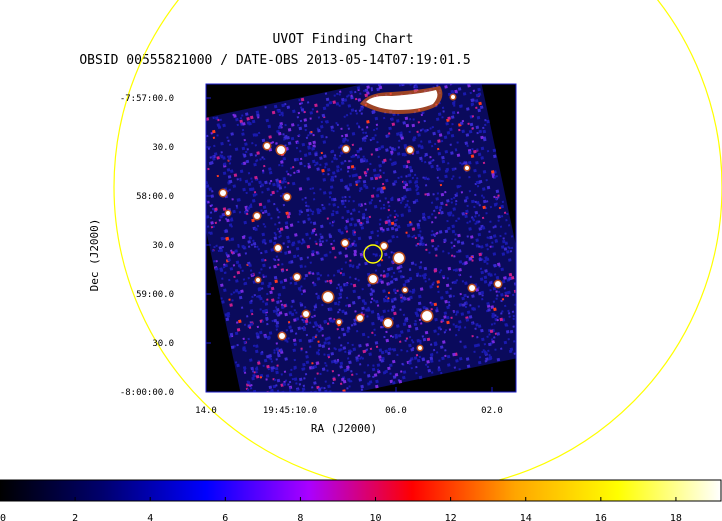  What do you see at coordinates (526, 517) in the screenshot?
I see `colorbar-tick-label: 14` at bounding box center [526, 517].